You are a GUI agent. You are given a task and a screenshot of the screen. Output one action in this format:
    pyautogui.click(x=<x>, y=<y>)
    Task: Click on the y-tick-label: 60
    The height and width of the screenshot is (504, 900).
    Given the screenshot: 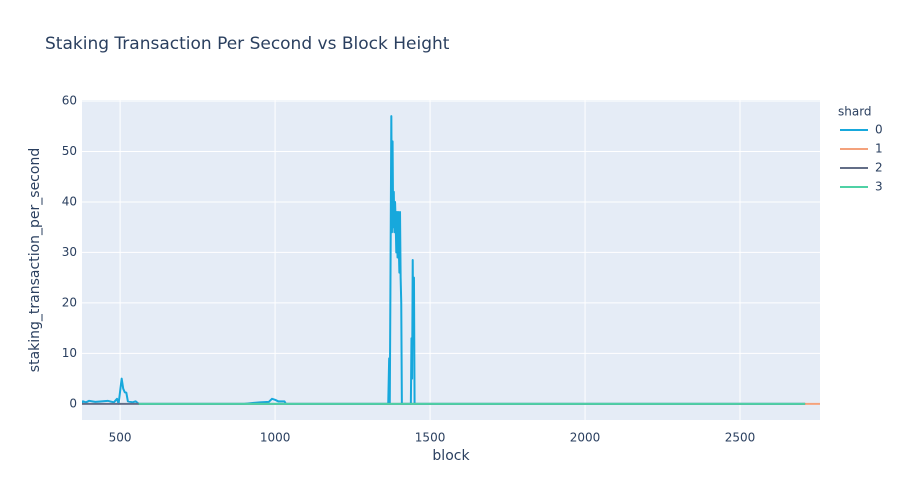 What is the action you would take?
    pyautogui.click(x=69, y=101)
    